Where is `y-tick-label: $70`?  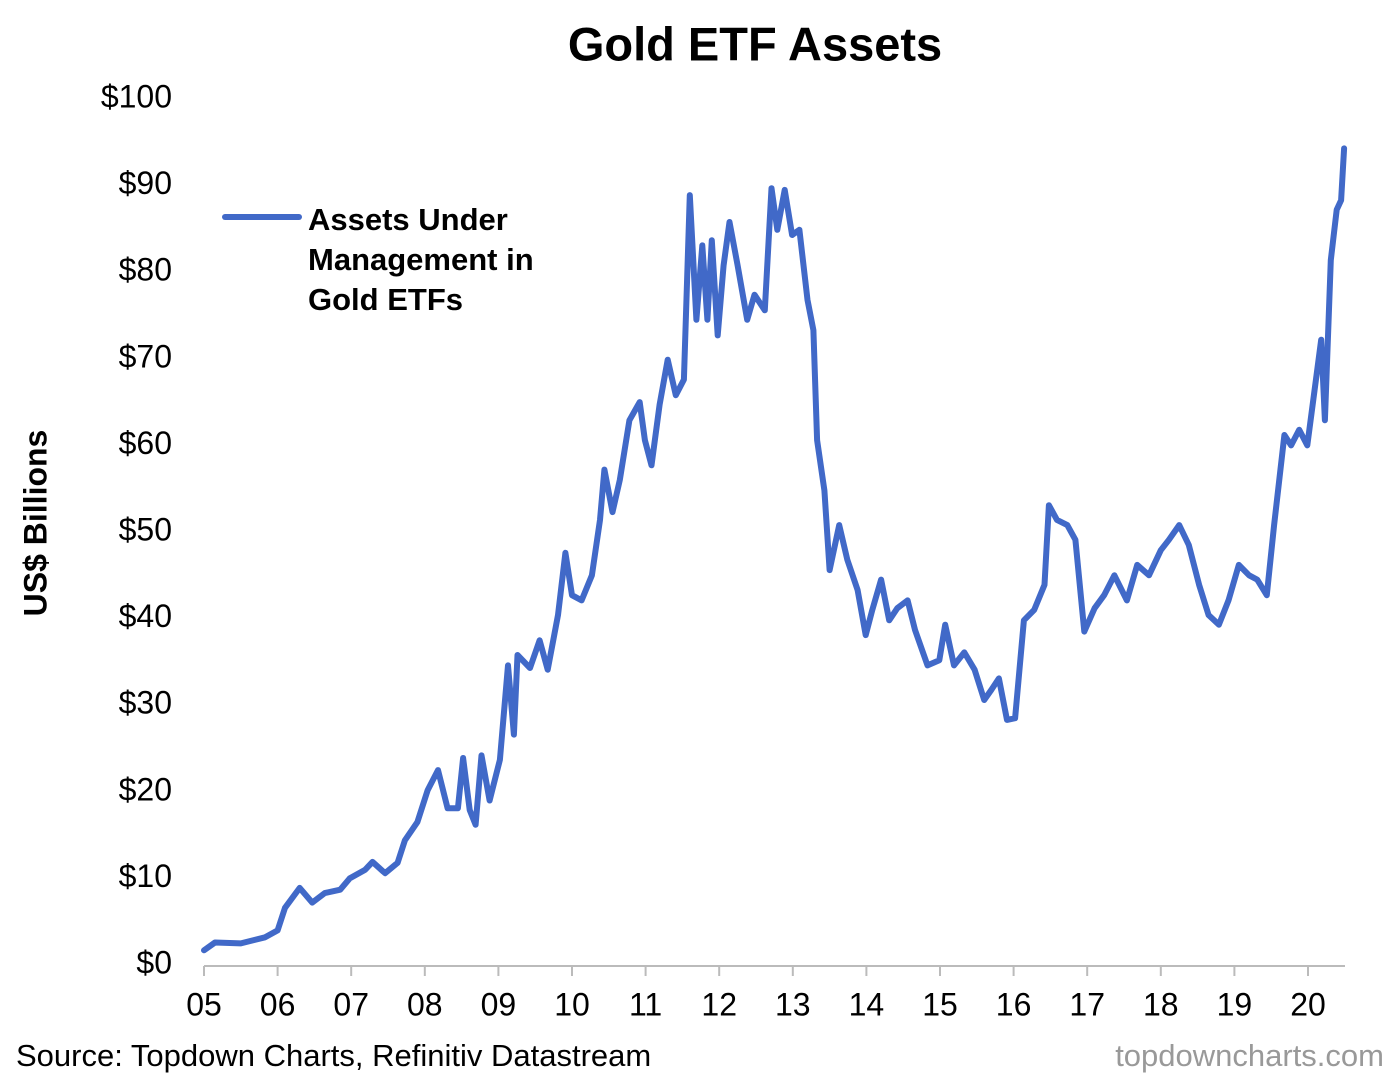 y-tick-label: $70 is located at coordinates (145, 356).